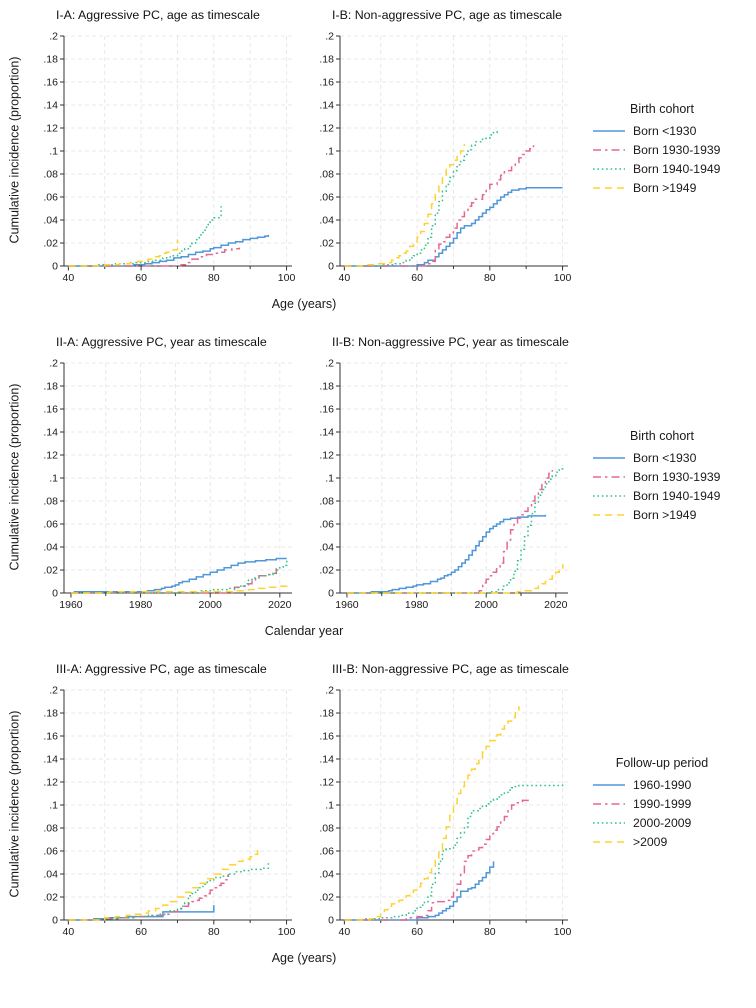  I want to click on x-axis-label: Calendar year, so click(304, 631).